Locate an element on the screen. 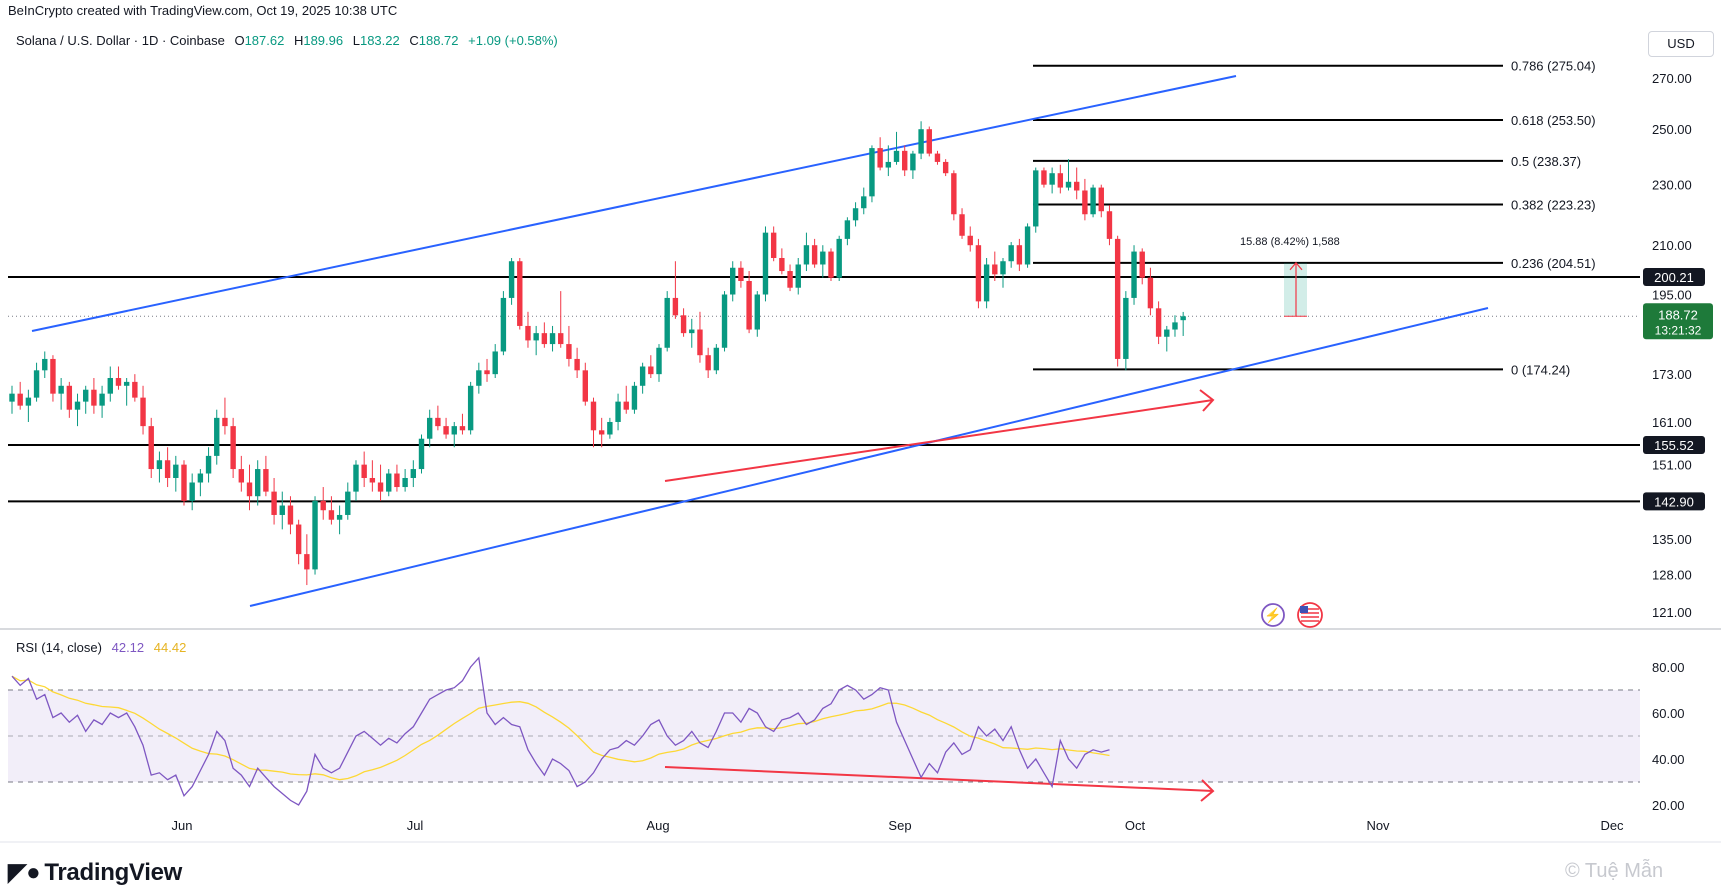 The image size is (1721, 891). price-tick-label: 250.00 is located at coordinates (1672, 129).